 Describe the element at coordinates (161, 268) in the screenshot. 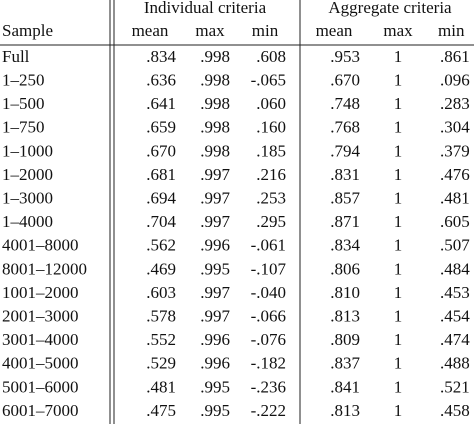

I see `cell: .469` at that location.